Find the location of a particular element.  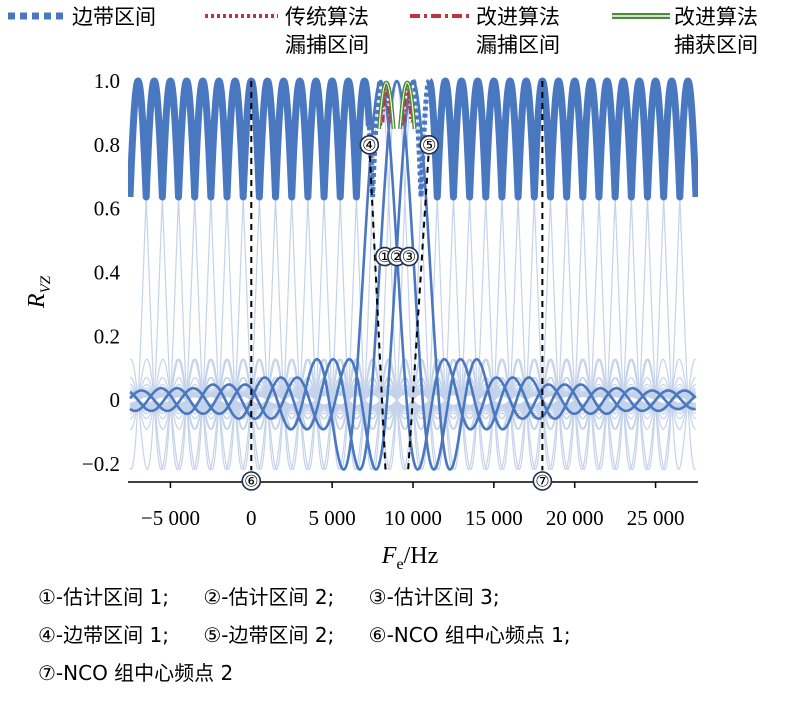

sideband-dotted-right is located at coordinates (421, 138).